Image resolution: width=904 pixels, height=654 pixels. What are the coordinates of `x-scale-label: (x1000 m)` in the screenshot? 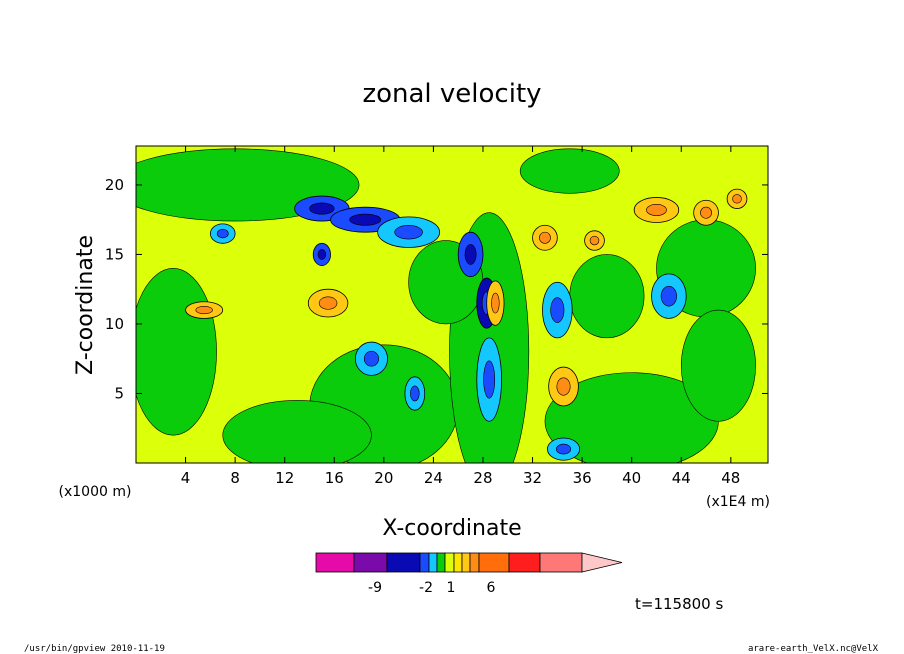 It's located at (95, 492).